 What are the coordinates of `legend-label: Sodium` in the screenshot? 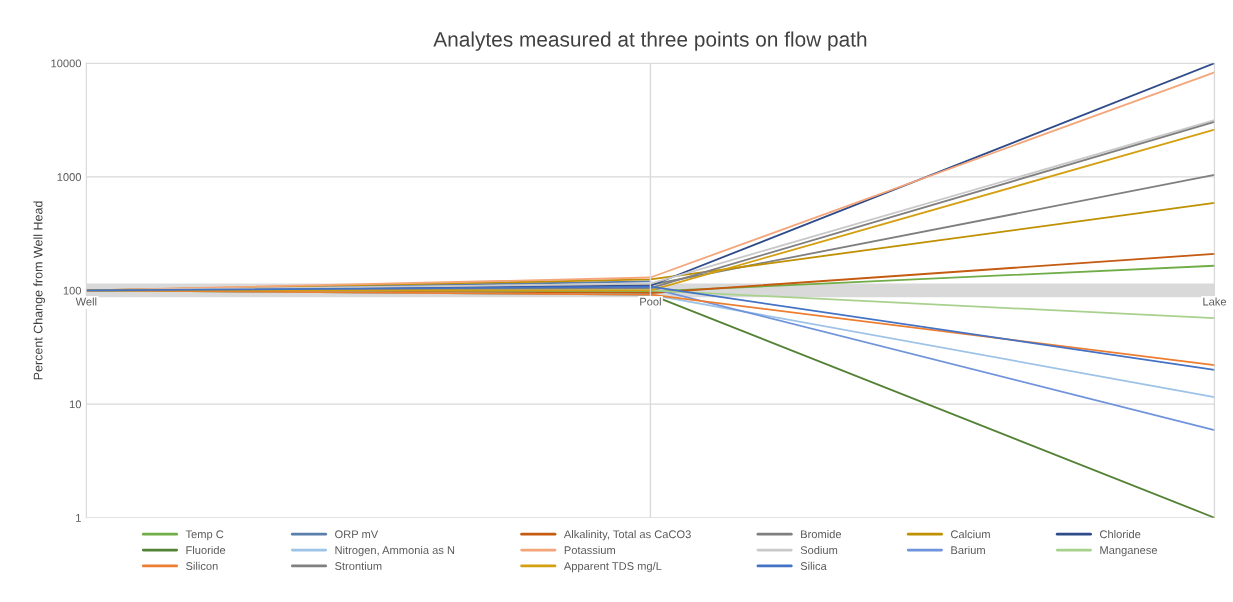 It's located at (819, 550).